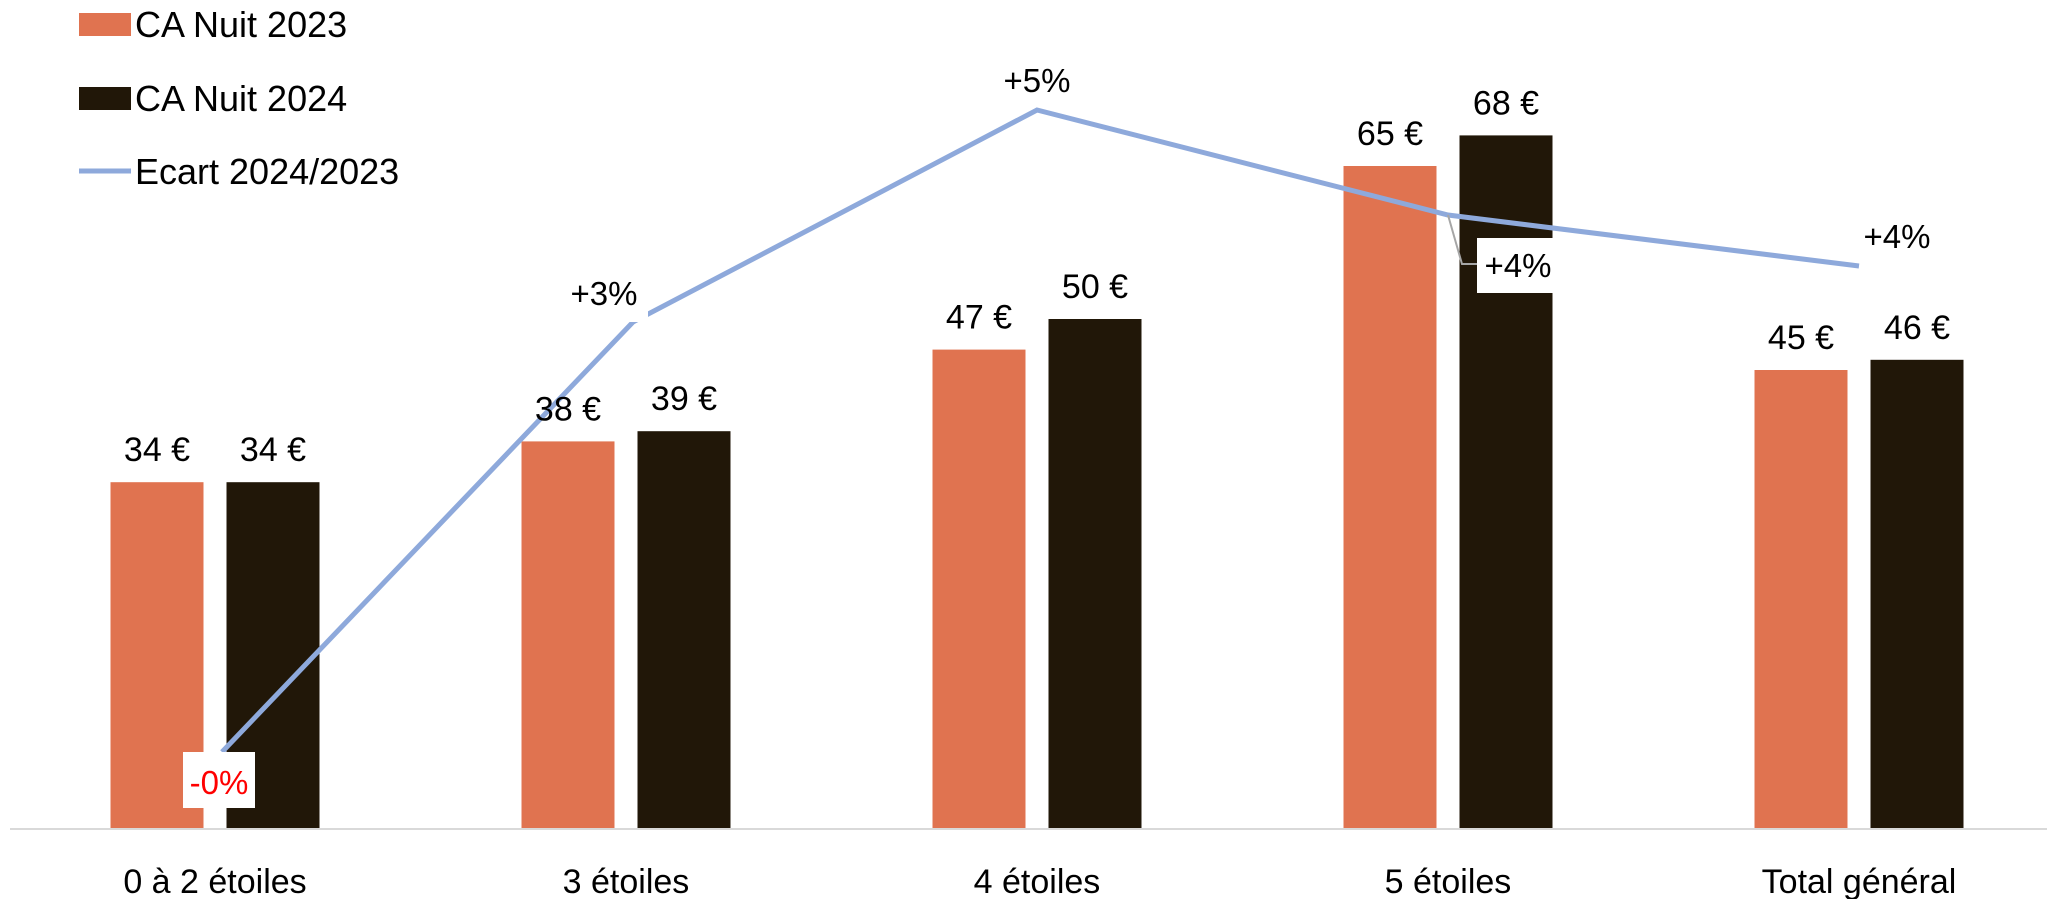  Describe the element at coordinates (1462, 239) in the screenshot. I see `leader-line` at that location.